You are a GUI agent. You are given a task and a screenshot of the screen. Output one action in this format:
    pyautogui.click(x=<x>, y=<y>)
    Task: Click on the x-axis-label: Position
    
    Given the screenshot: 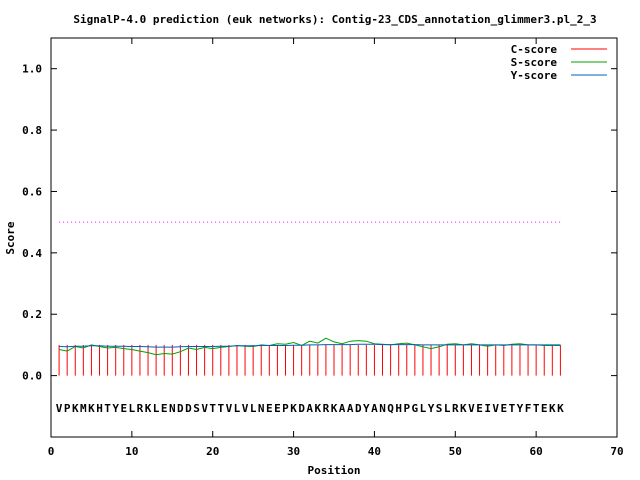 What is the action you would take?
    pyautogui.click(x=334, y=470)
    